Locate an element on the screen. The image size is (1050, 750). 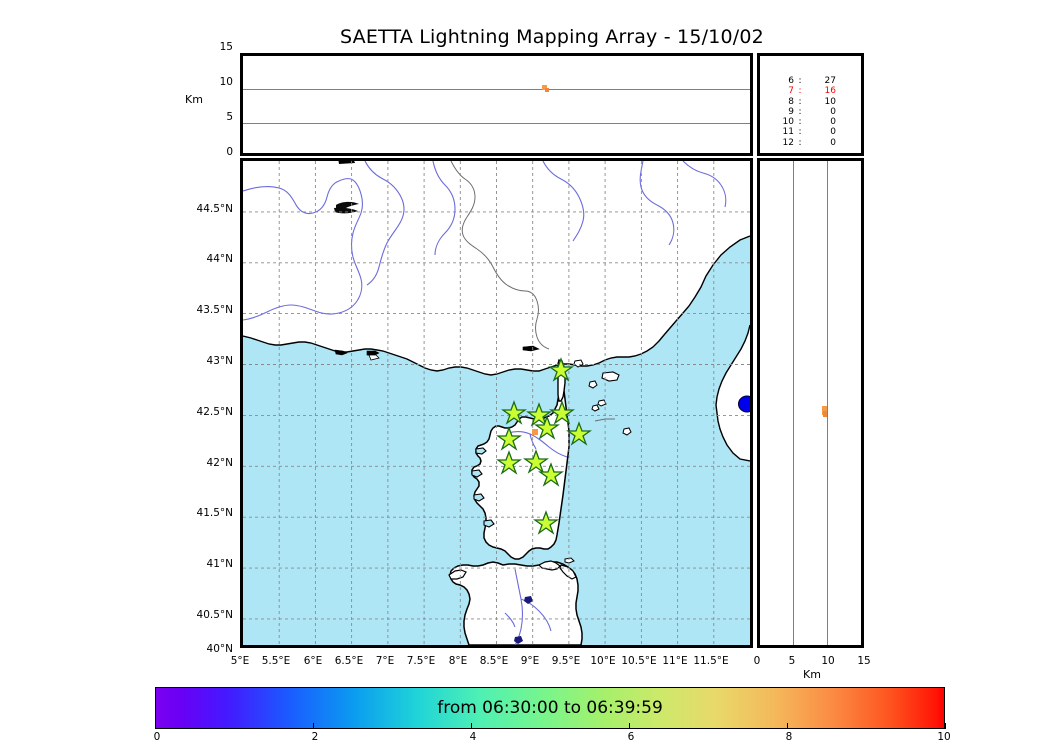
corsica-west-gulfs is located at coordinates (483, 487).